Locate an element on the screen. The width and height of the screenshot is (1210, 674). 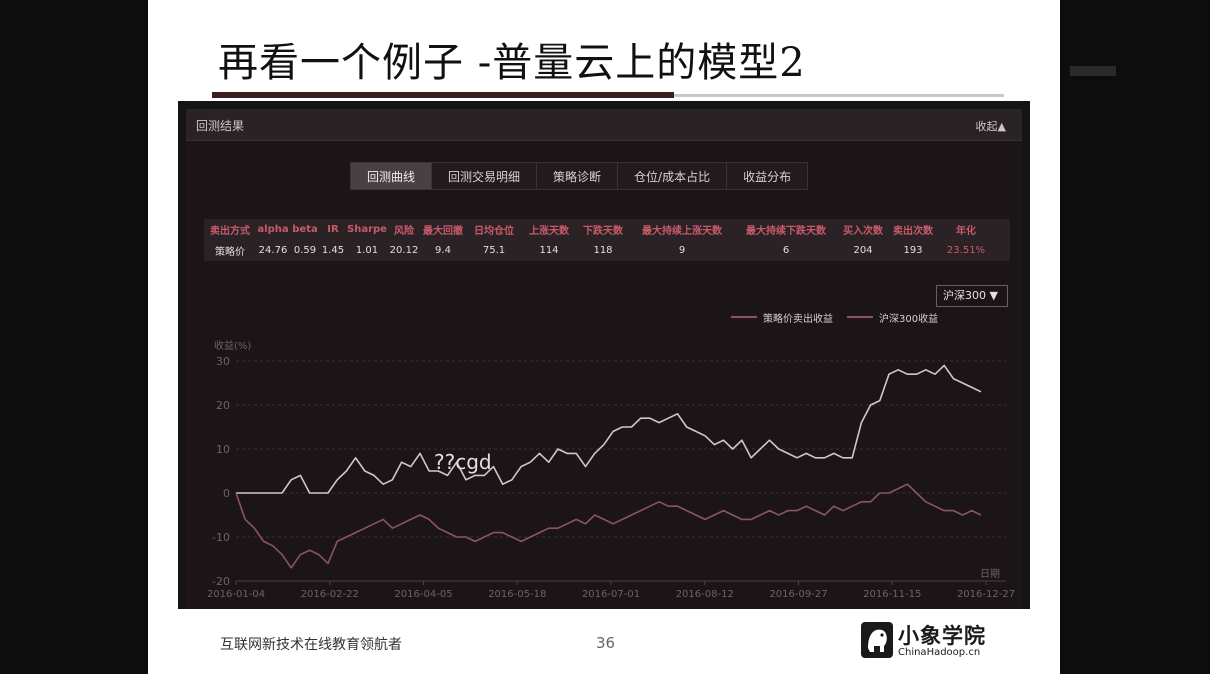
legend-item-strategy: 策略价卖出收益 is located at coordinates (782, 317).